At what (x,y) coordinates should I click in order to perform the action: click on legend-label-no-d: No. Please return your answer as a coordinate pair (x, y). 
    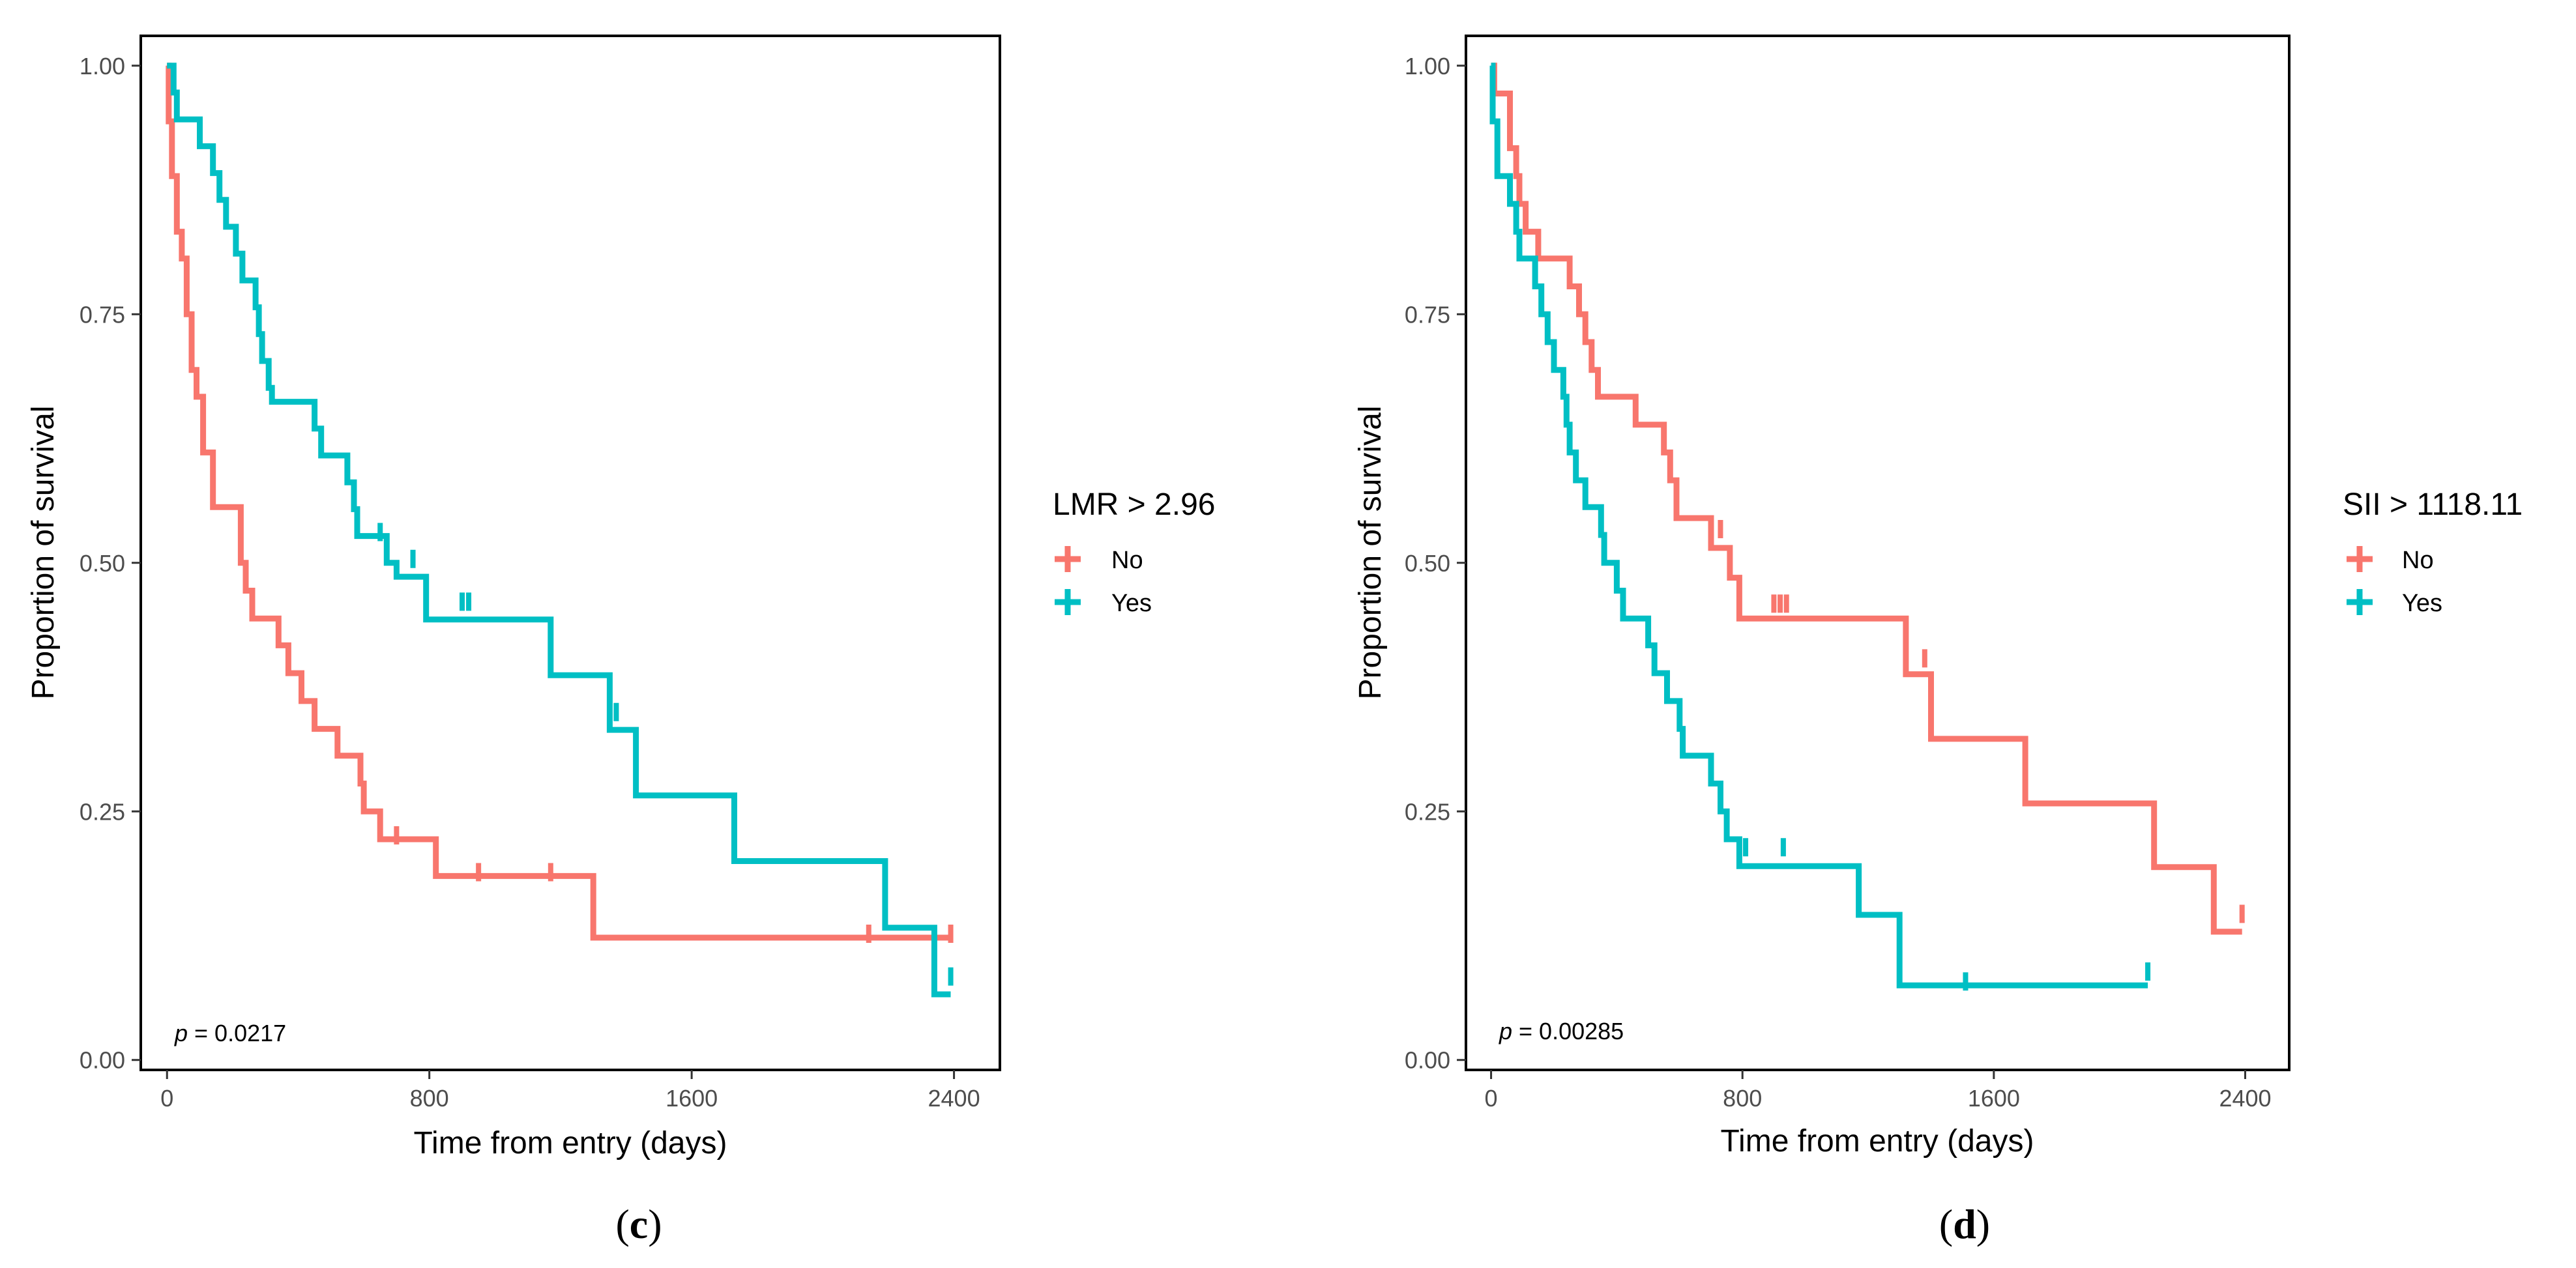
    Looking at the image, I should click on (2418, 560).